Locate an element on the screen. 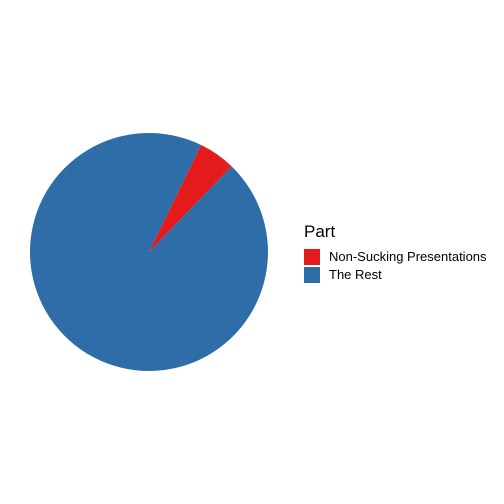  legend-label-0: Non-Sucking Presentations is located at coordinates (408, 256).